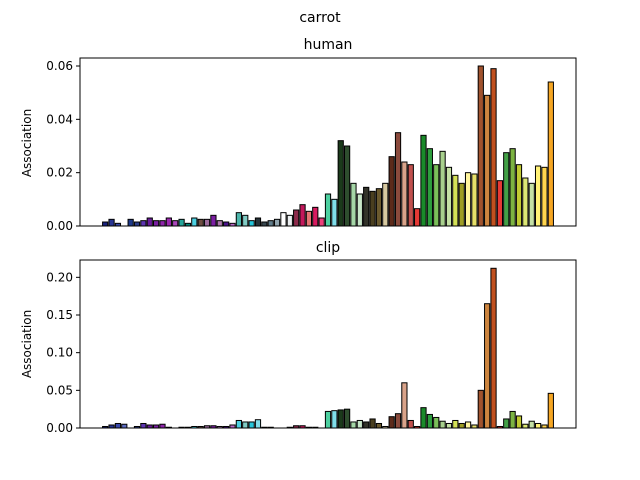 Image resolution: width=640 pixels, height=480 pixels. What do you see at coordinates (328, 45) in the screenshot?
I see `chart-title: human` at bounding box center [328, 45].